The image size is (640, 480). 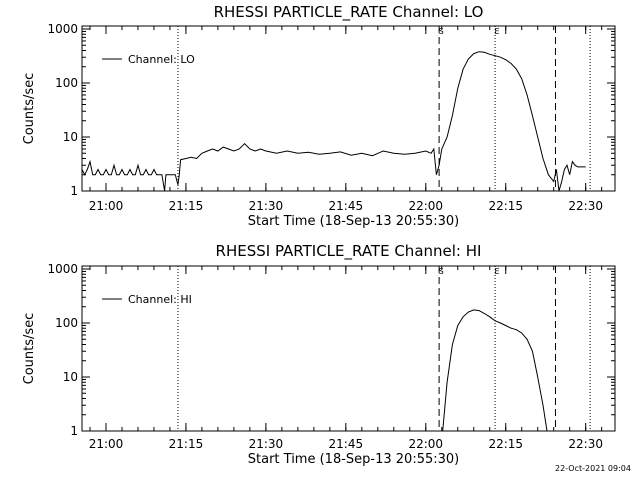 What do you see at coordinates (349, 251) in the screenshot?
I see `chart-title: RHESSI PARTICLE_RATE Channel: HI` at bounding box center [349, 251].